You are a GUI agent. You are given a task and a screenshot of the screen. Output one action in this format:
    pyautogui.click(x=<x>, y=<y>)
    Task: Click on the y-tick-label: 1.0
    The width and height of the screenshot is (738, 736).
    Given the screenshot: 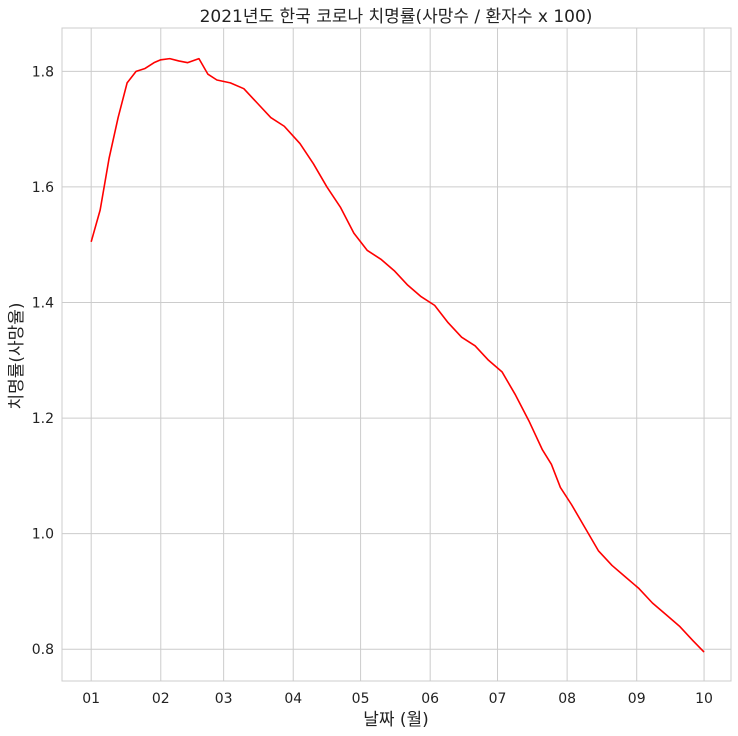 What is the action you would take?
    pyautogui.click(x=43, y=535)
    